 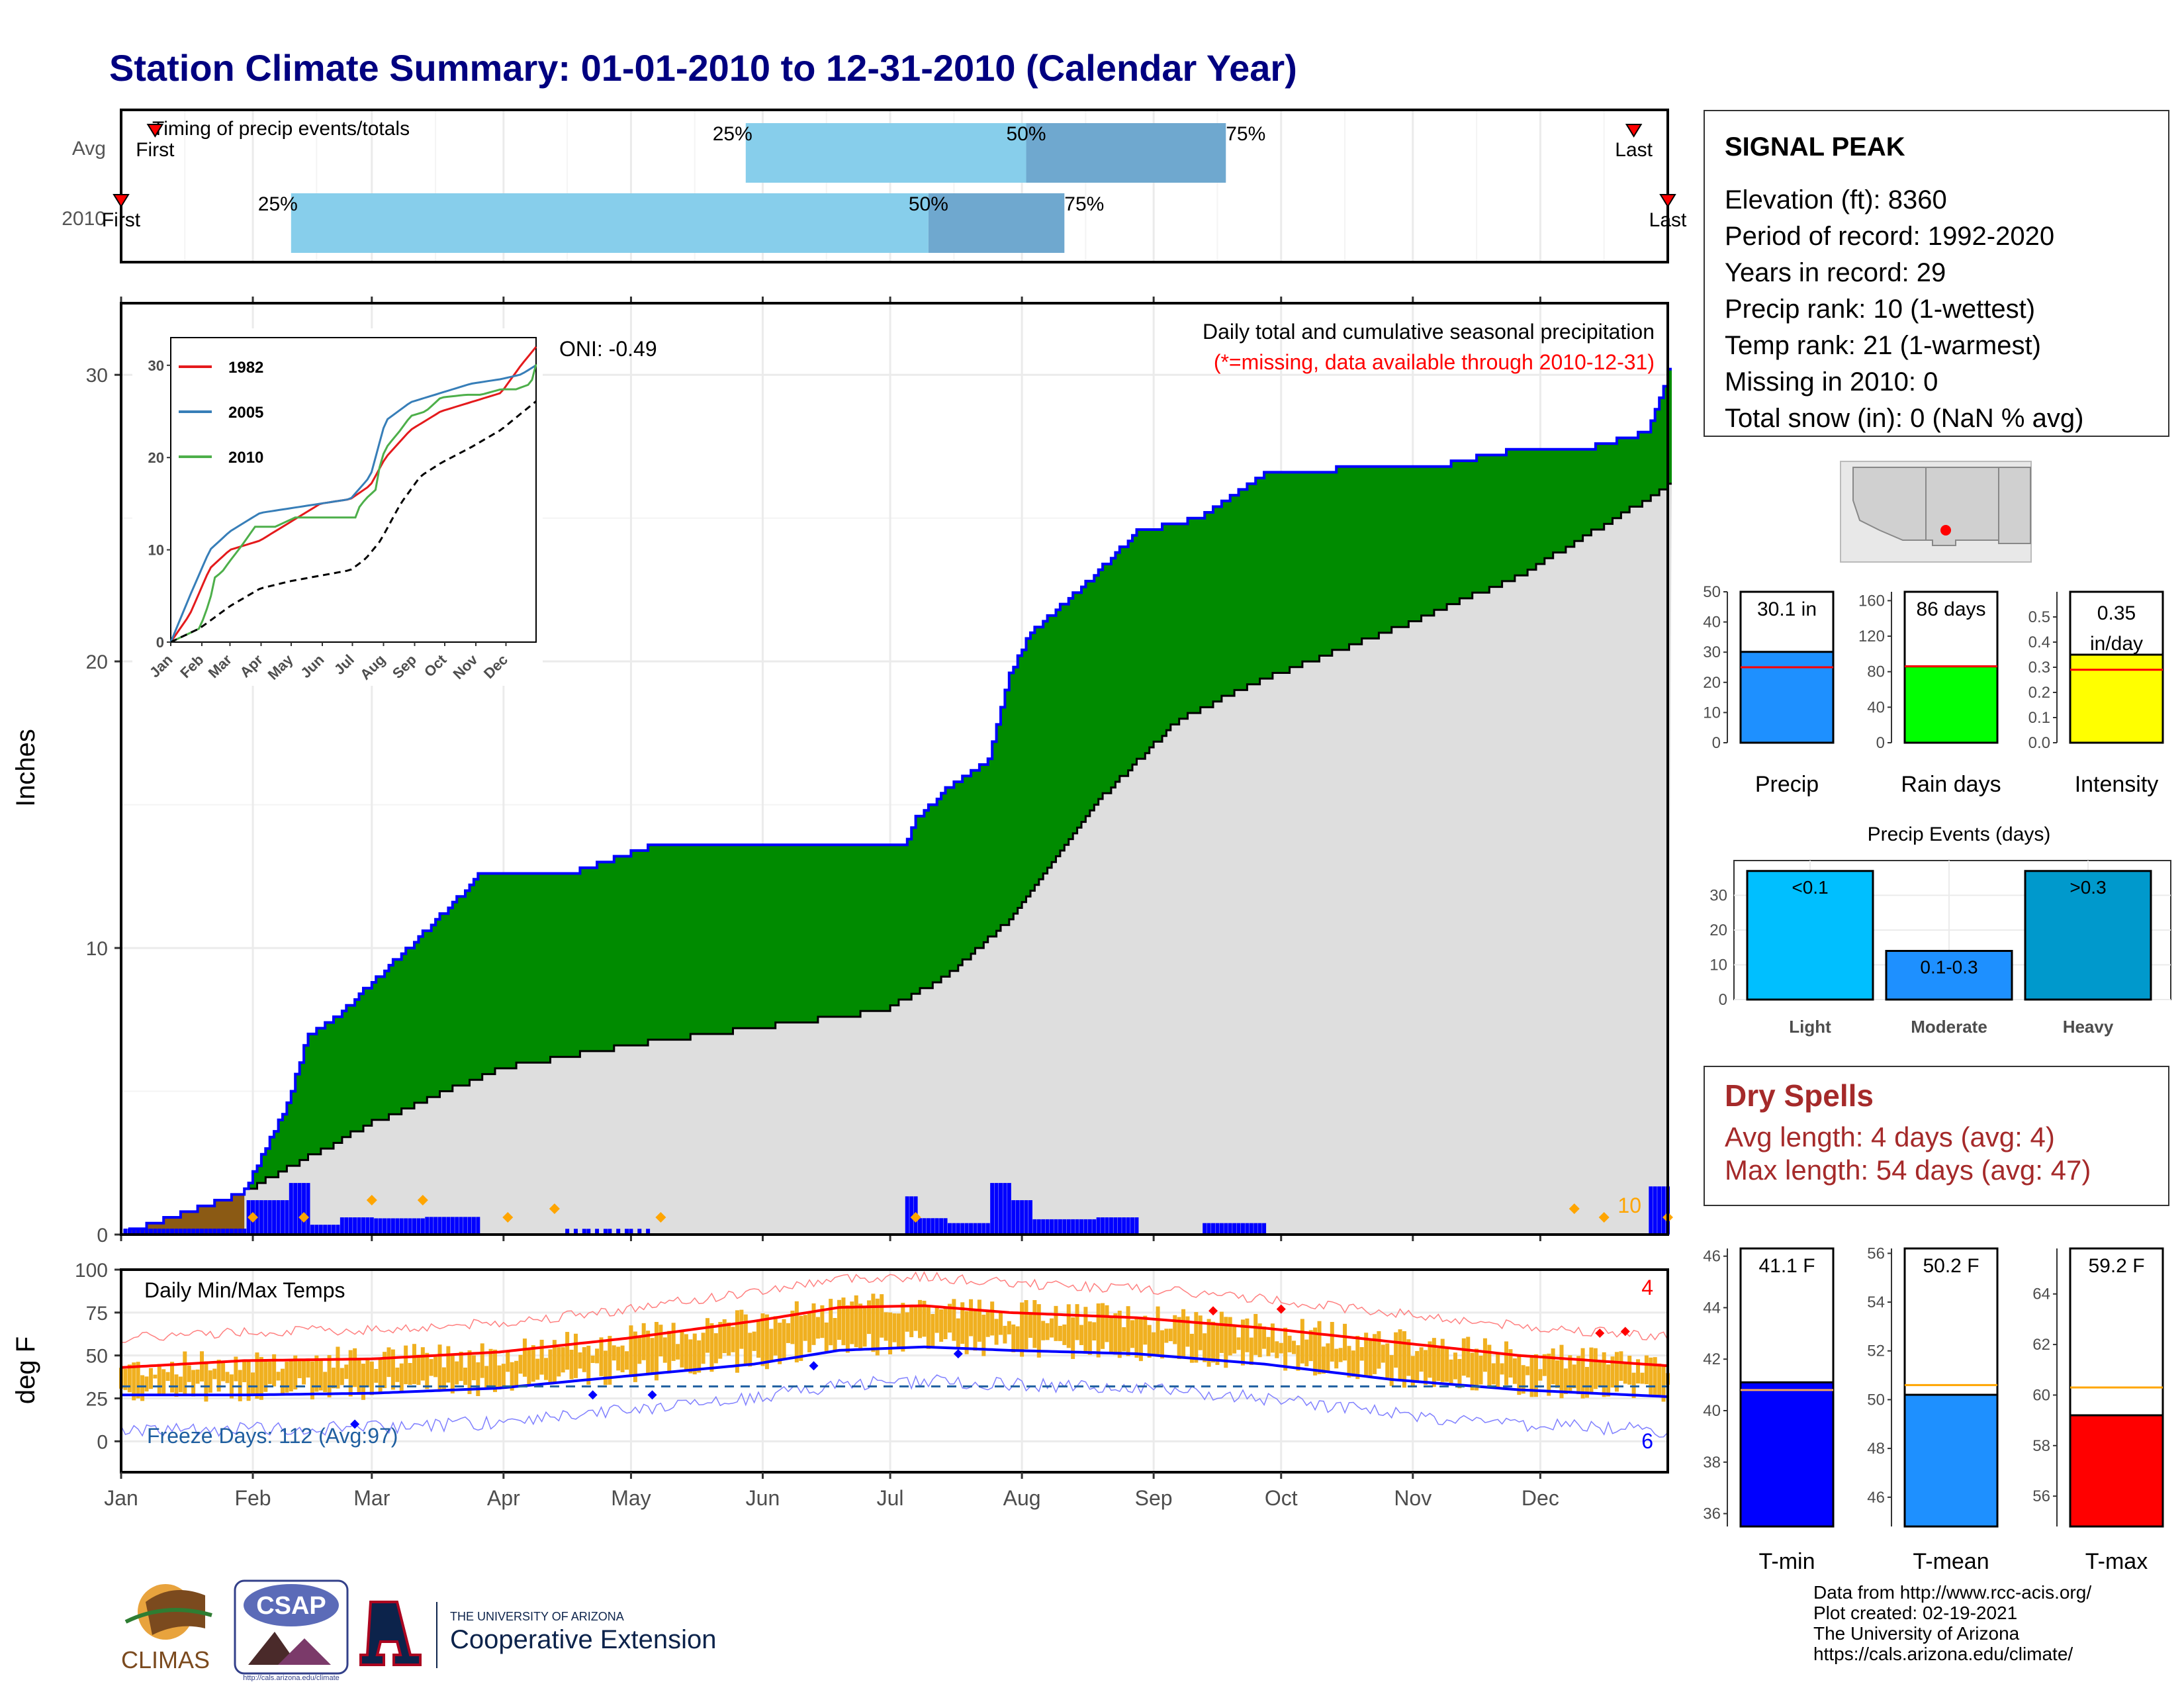 I want to click on tmean-summary-value-bar, so click(x=1951, y=1460).